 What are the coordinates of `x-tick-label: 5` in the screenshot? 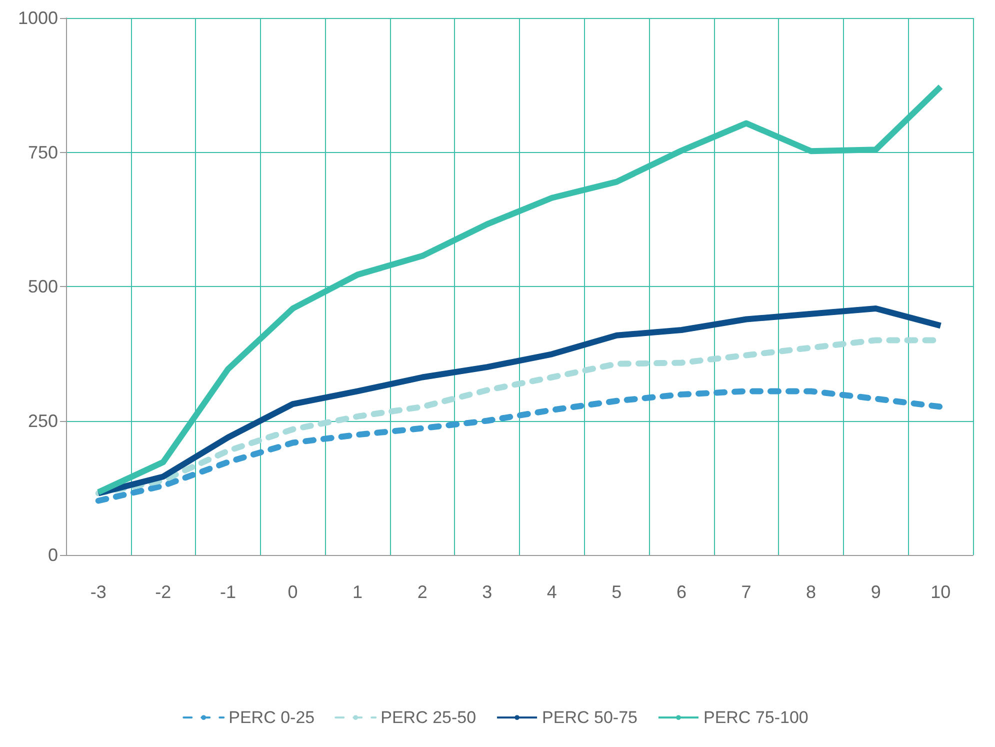 It's located at (617, 592).